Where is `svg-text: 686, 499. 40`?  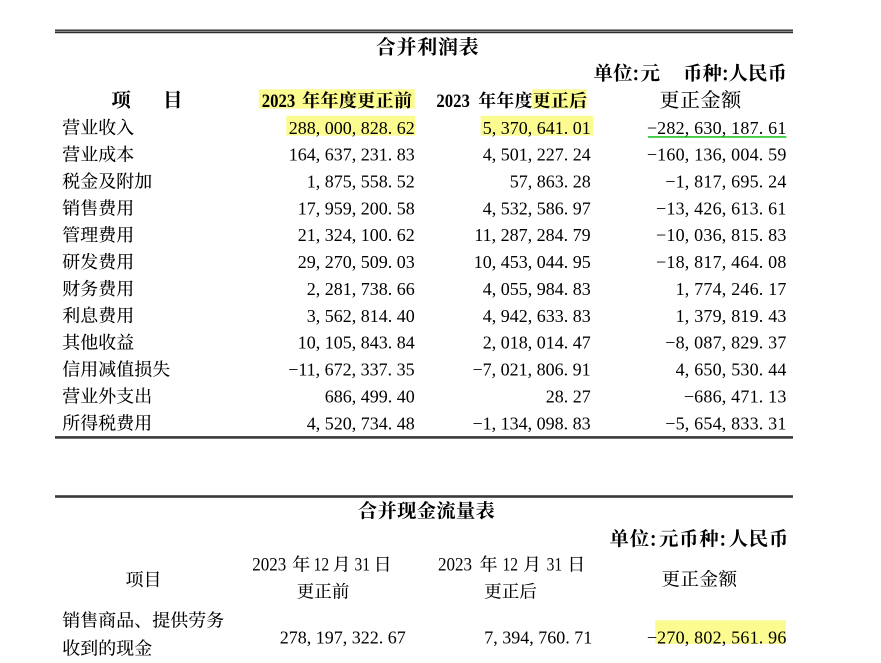 svg-text: 686, 499. 40 is located at coordinates (370, 396).